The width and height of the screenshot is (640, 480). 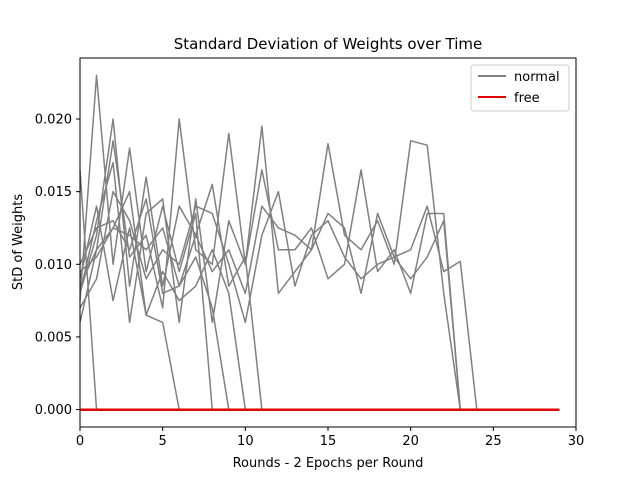 I want to click on y-tick-label: 0.015, so click(x=53, y=192).